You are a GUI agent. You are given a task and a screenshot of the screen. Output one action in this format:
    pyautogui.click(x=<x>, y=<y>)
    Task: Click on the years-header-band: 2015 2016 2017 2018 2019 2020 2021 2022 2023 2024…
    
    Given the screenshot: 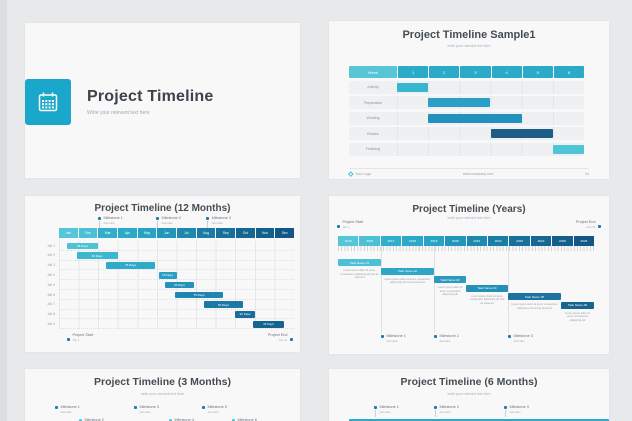 What is the action you would take?
    pyautogui.click(x=466, y=241)
    